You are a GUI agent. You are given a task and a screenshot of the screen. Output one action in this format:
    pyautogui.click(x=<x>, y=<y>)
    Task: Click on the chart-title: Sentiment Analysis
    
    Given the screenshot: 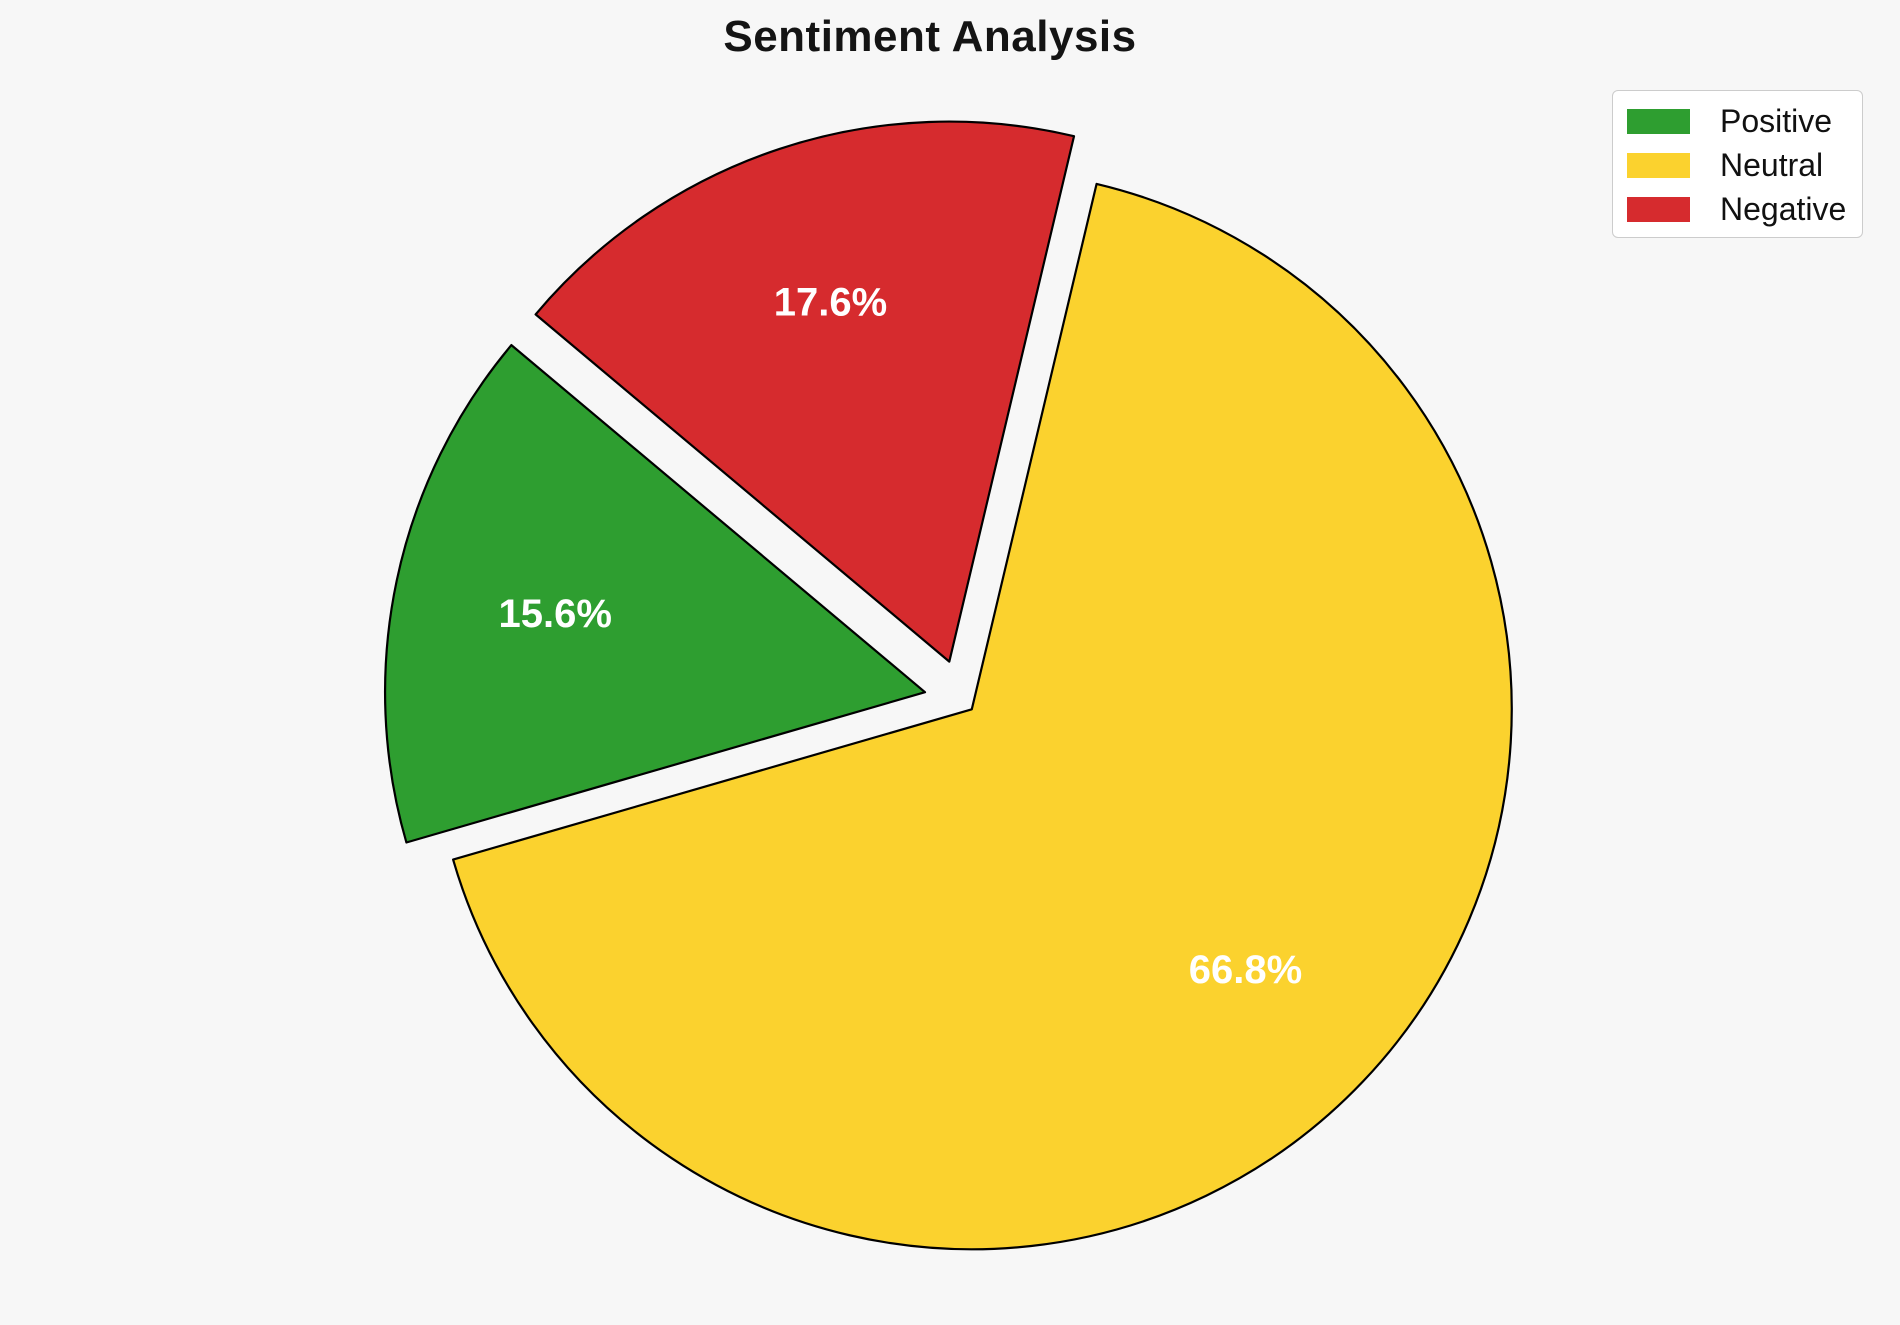 What is the action you would take?
    pyautogui.click(x=930, y=36)
    